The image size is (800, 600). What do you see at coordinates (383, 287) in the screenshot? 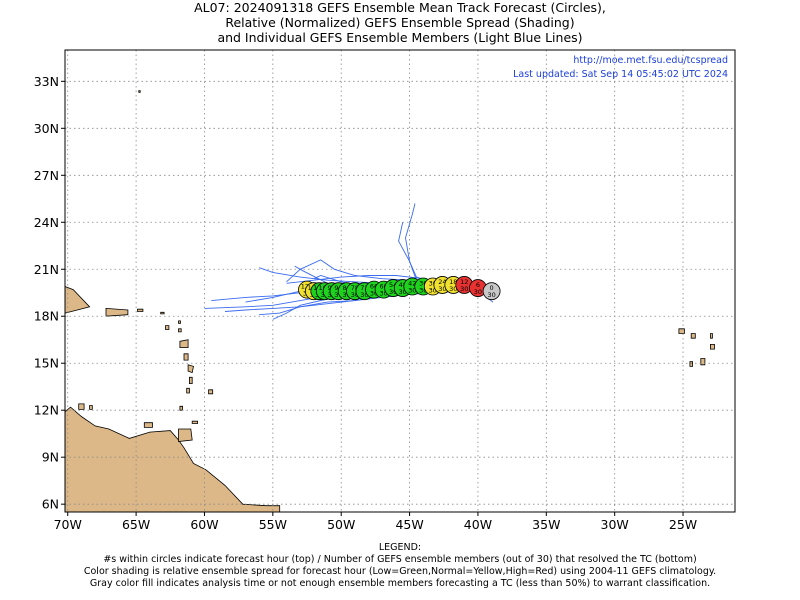
I see `forecast-hour: 60` at bounding box center [383, 287].